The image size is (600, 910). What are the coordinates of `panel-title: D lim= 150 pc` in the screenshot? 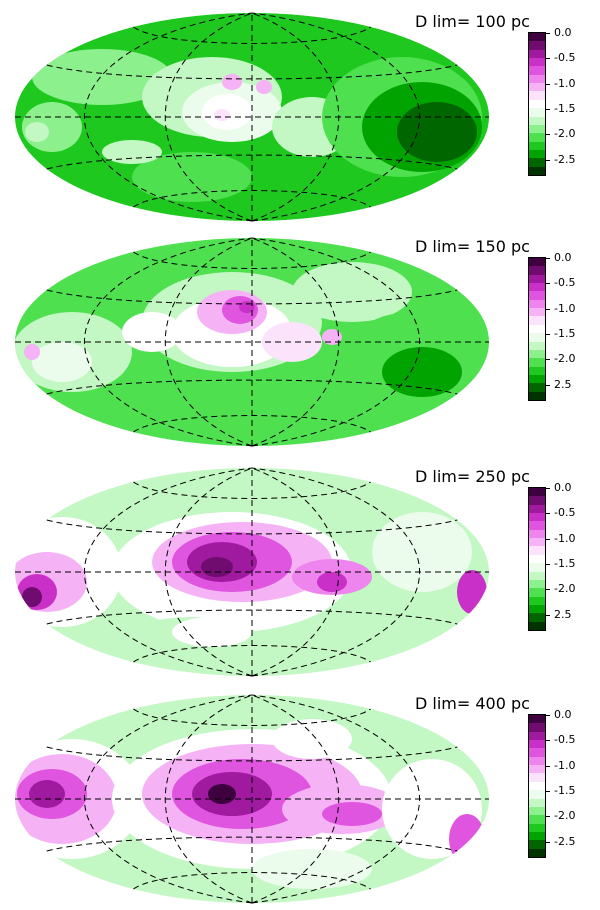 It's located at (472, 246).